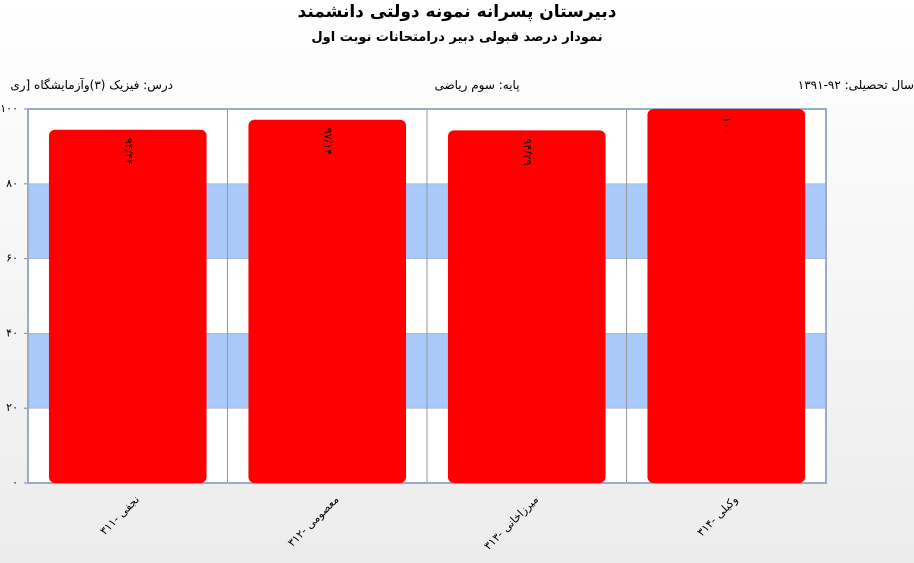 This screenshot has width=914, height=563. What do you see at coordinates (15, 482) in the screenshot?
I see `y-tick-label: ۰` at bounding box center [15, 482].